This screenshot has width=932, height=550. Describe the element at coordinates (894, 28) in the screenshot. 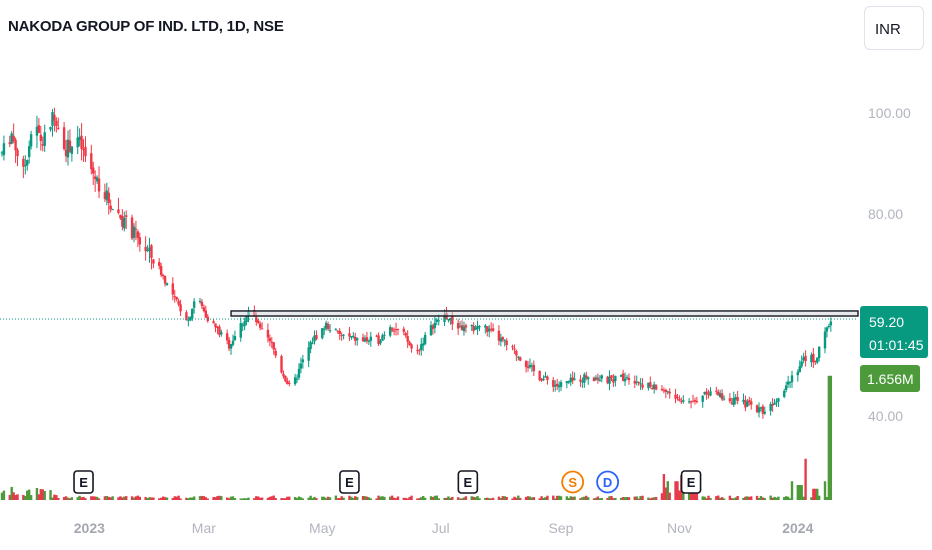

I see `currency-button: INR` at that location.